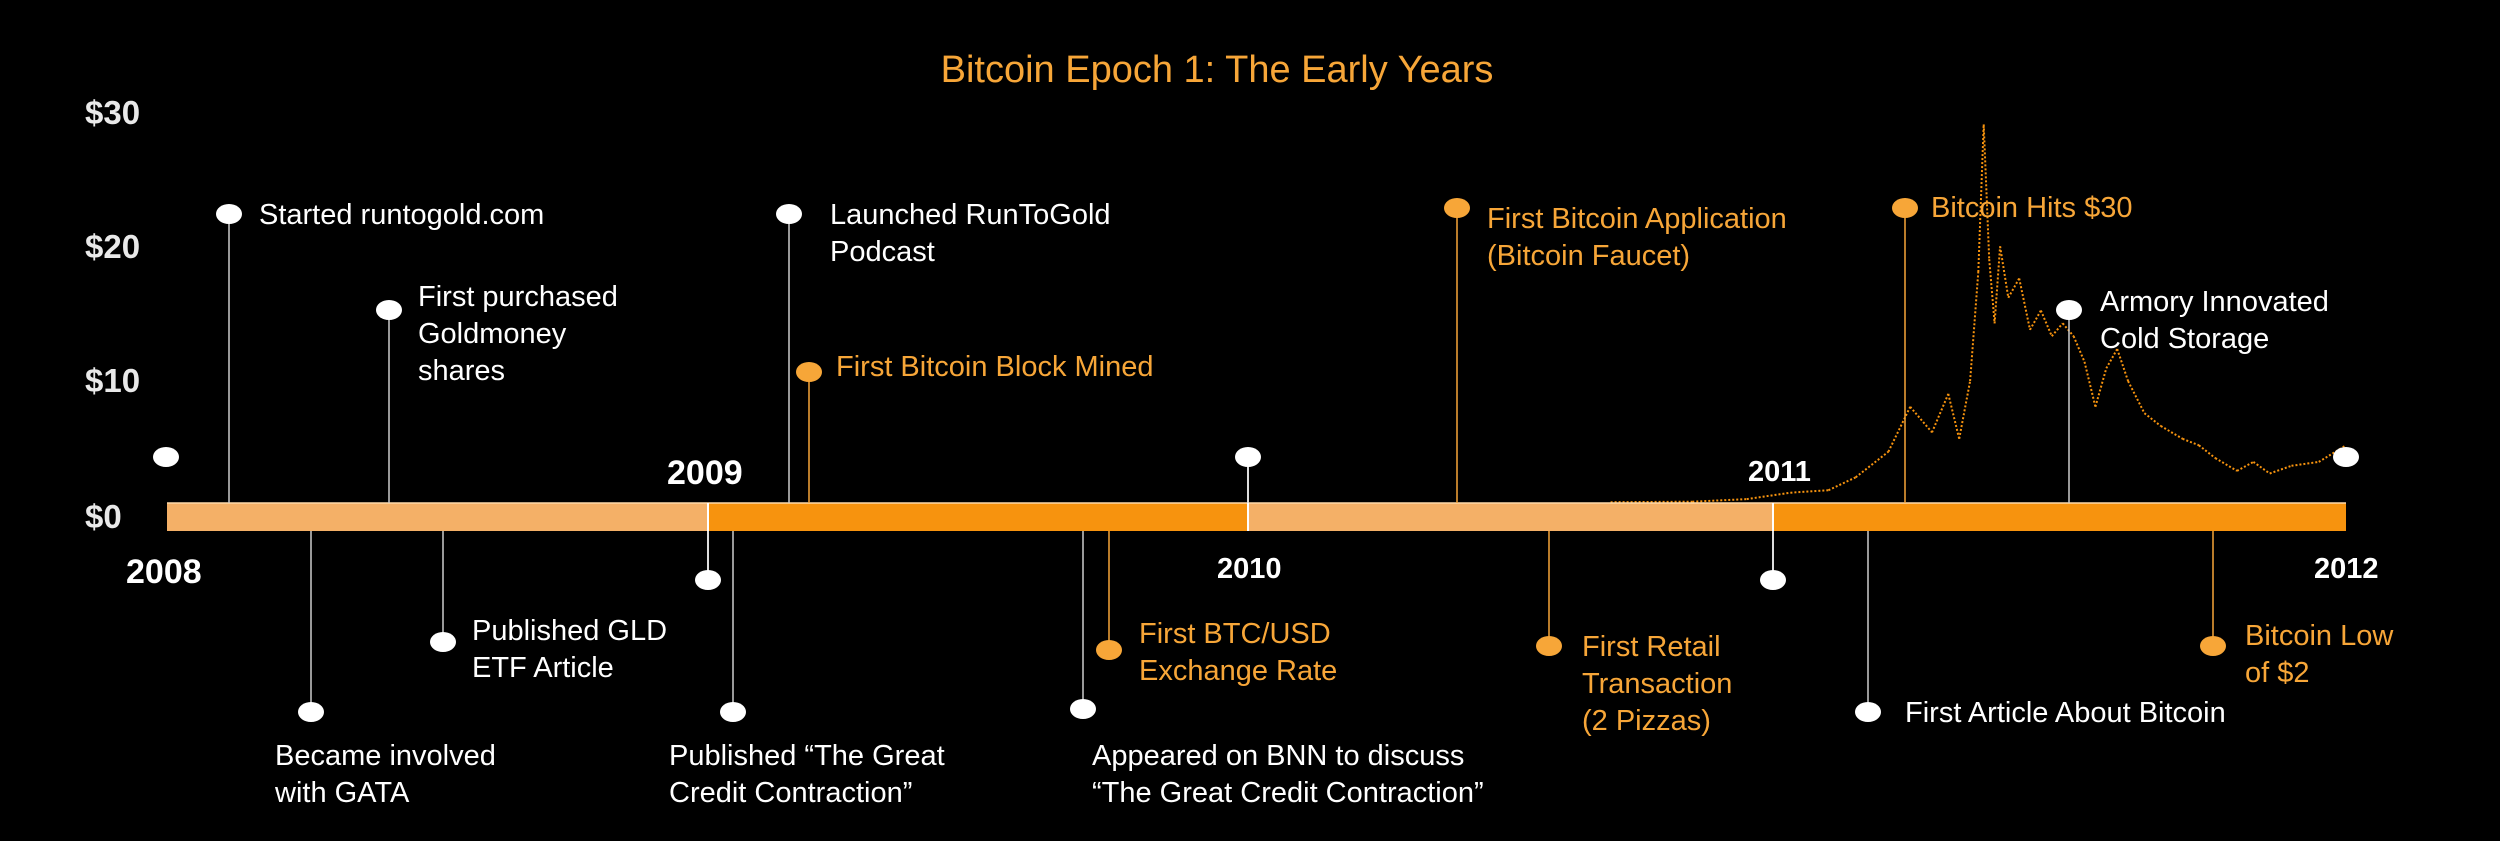  I want to click on event-bitcoin-low: Bitcoin Low of $2, so click(2297, 610).